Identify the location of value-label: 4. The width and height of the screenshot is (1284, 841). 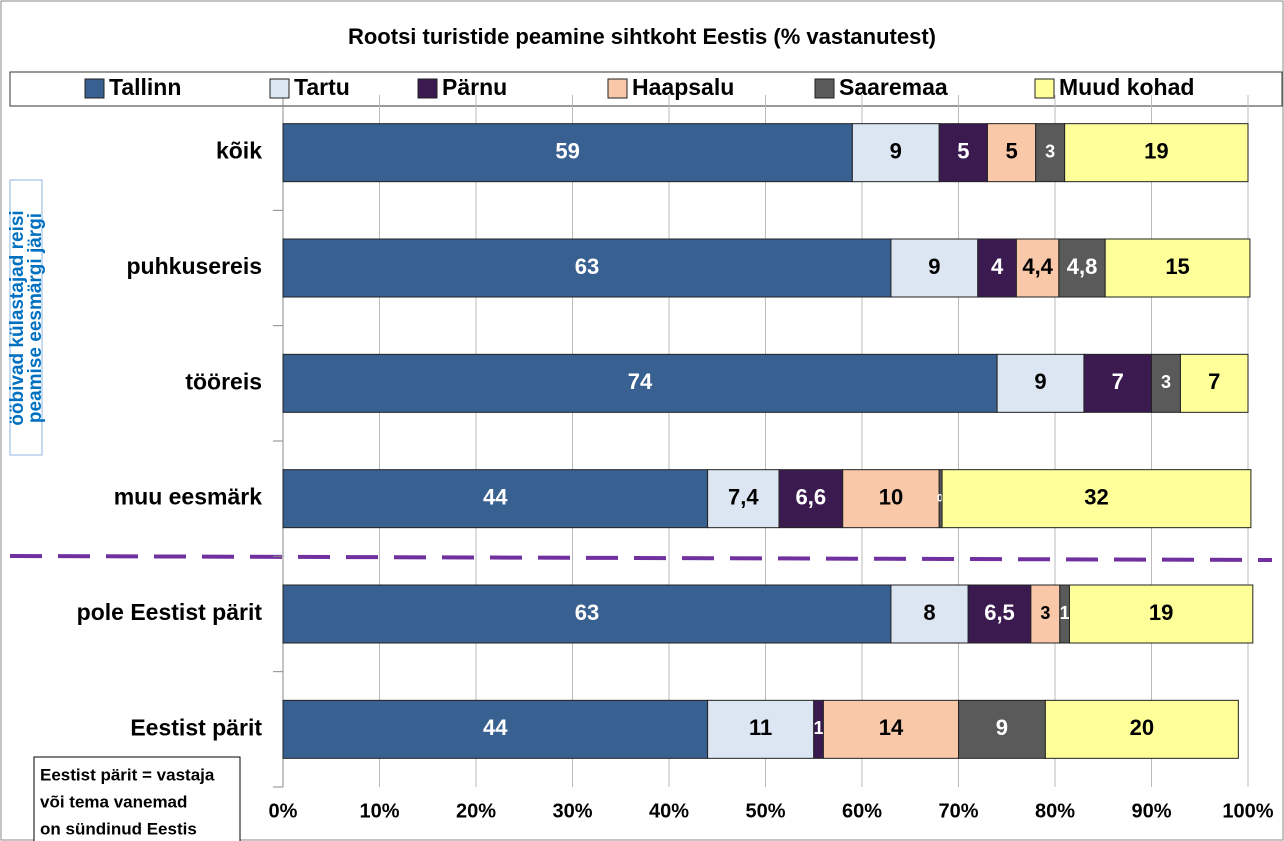
(997, 266).